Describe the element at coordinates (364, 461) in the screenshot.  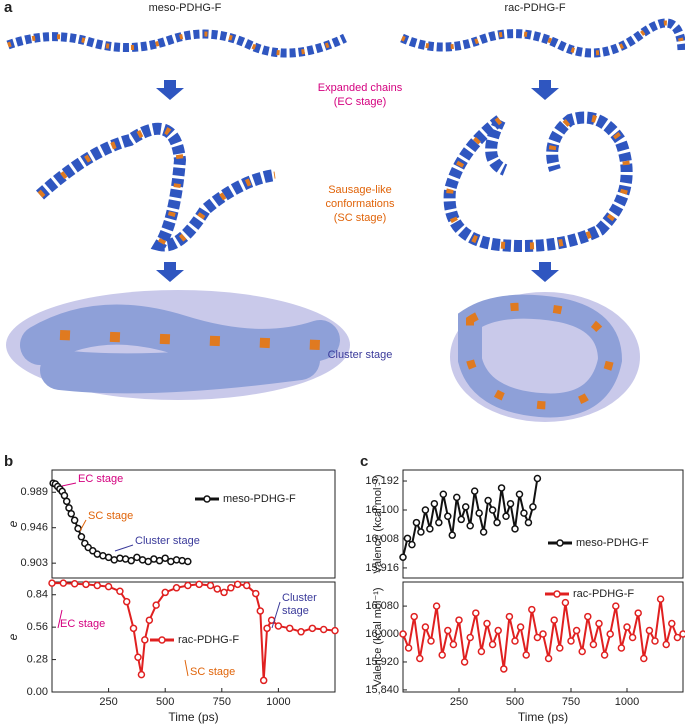
I see `panel-label: c` at that location.